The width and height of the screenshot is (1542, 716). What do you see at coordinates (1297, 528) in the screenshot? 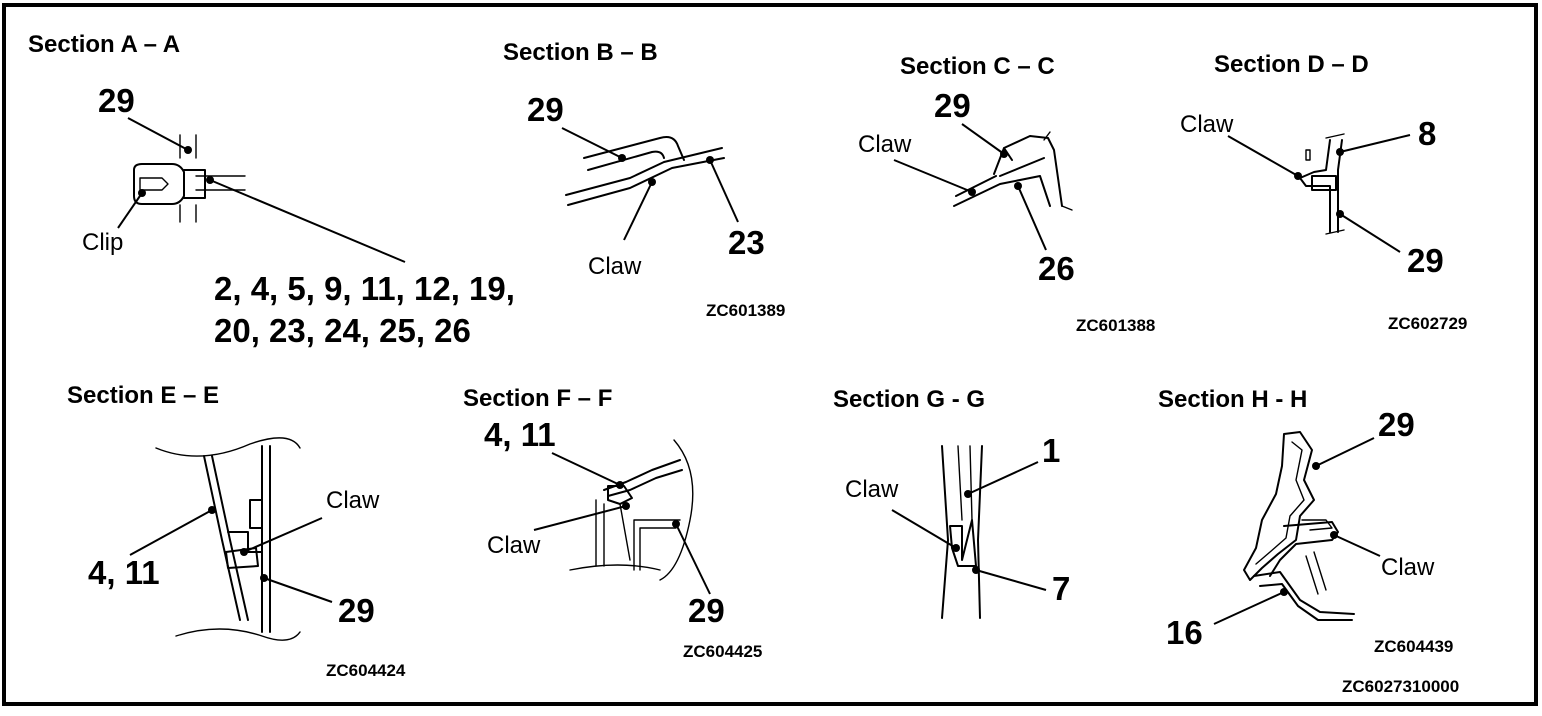
I see `section-h-drawing` at bounding box center [1297, 528].